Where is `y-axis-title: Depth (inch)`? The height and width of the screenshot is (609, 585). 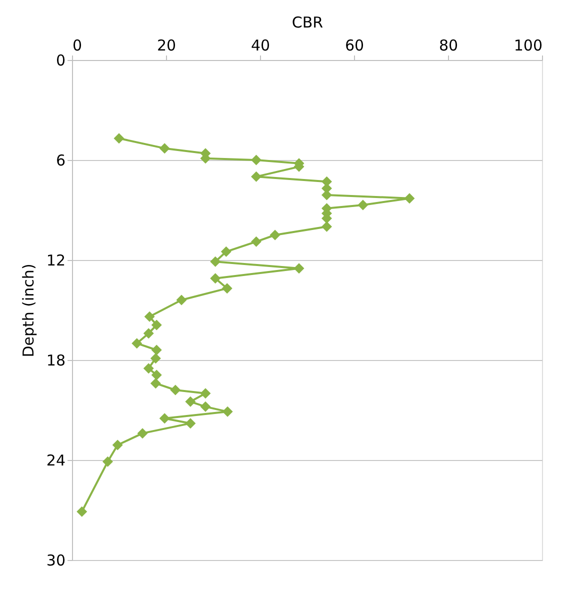 y-axis-title: Depth (inch) is located at coordinates (28, 311).